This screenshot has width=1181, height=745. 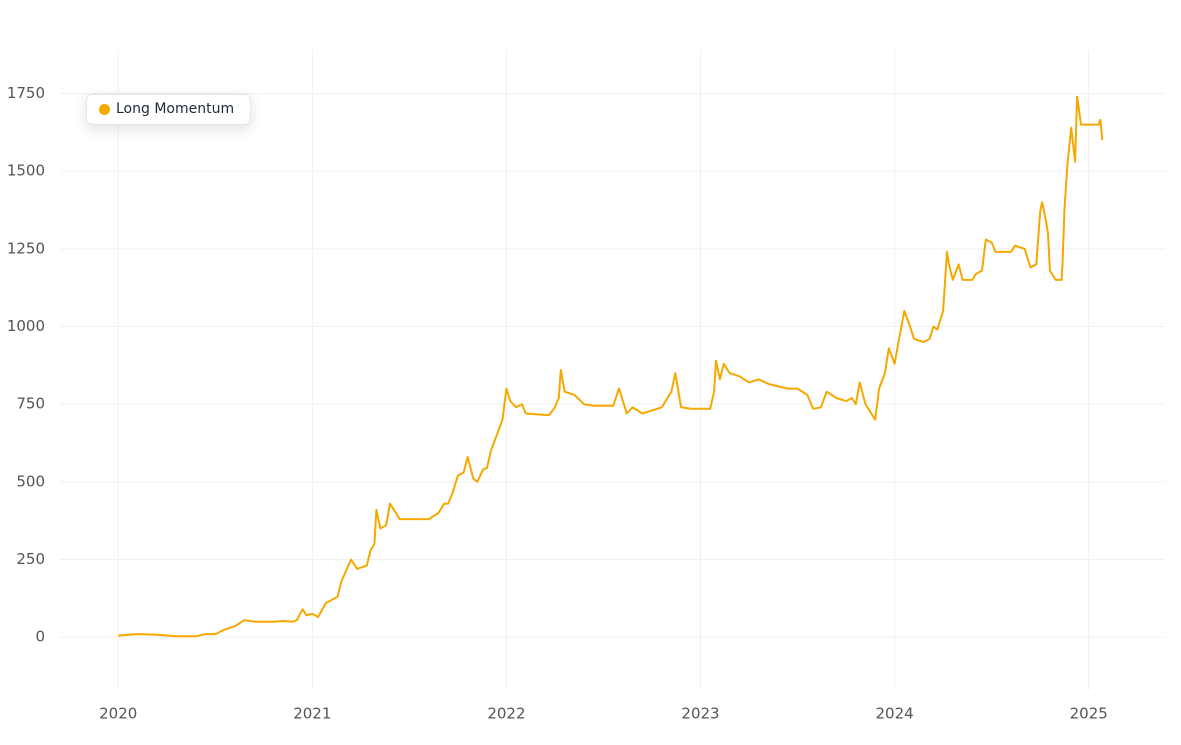 What do you see at coordinates (26, 171) in the screenshot?
I see `y-tick-label: 1500` at bounding box center [26, 171].